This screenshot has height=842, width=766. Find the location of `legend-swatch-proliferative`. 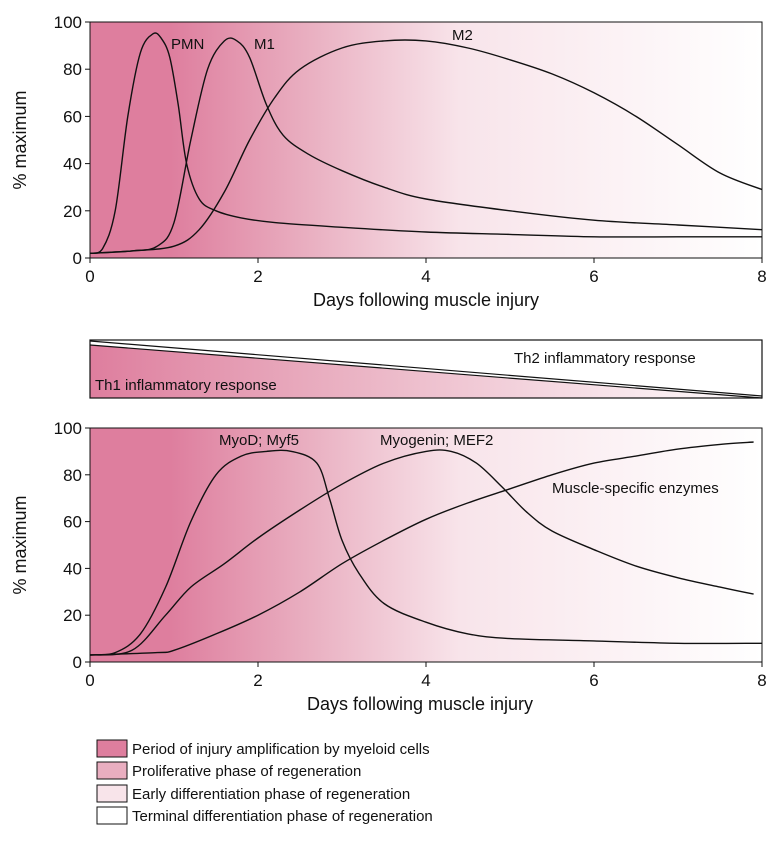

legend-swatch-proliferative is located at coordinates (112, 770).